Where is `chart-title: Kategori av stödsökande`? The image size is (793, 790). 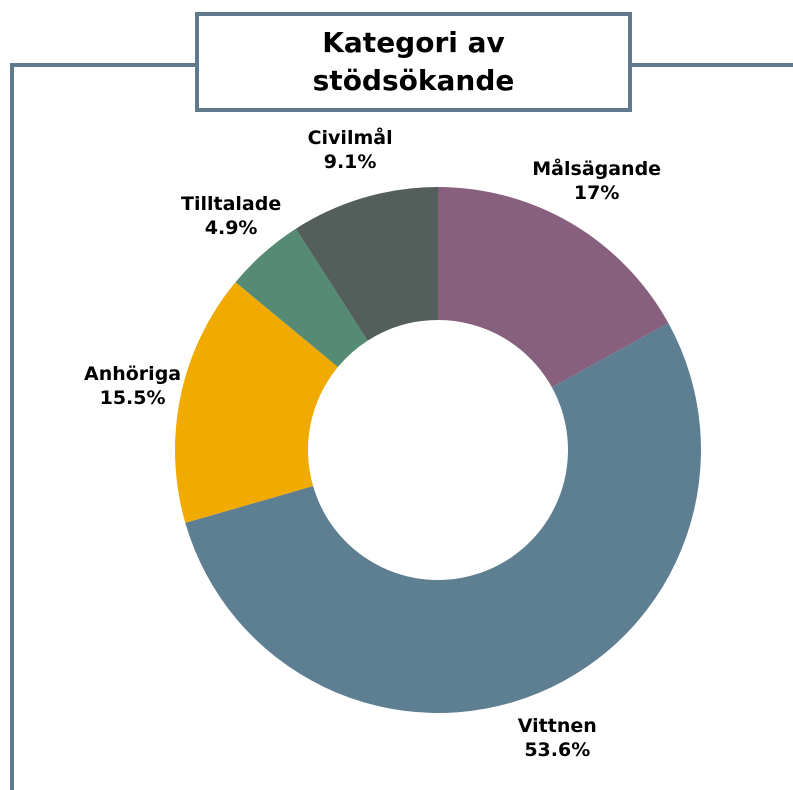
chart-title: Kategori av stödsökande is located at coordinates (413, 61).